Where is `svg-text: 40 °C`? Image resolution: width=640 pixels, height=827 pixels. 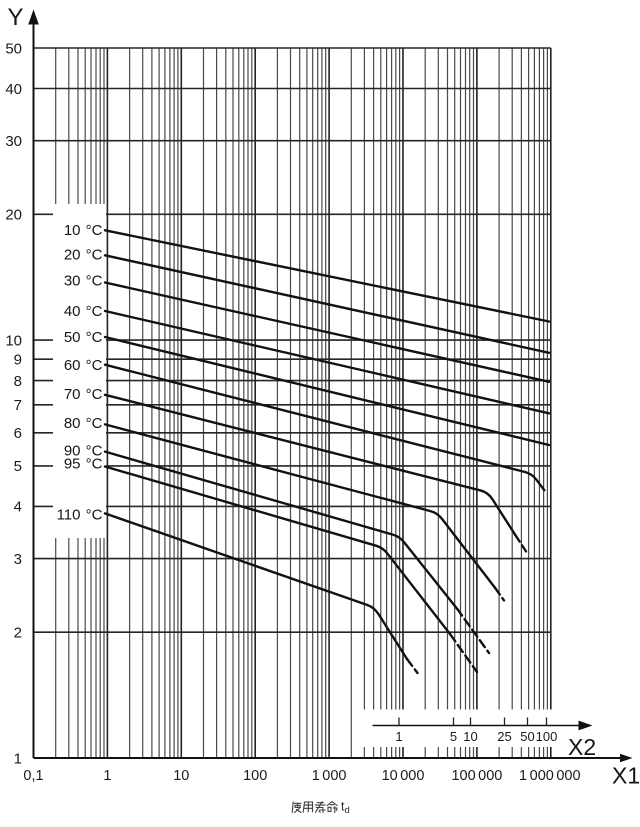
svg-text: 40 °C is located at coordinates (83, 311).